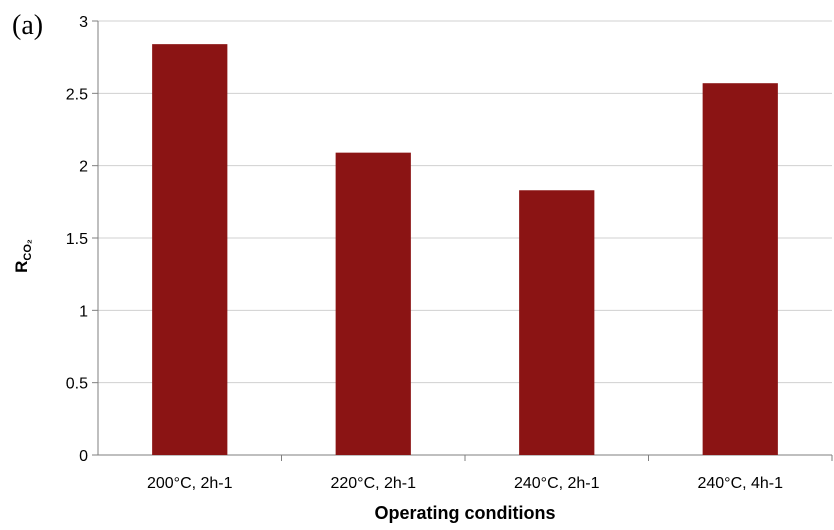 This screenshot has height=530, width=834. I want to click on y-tick-label: 1, so click(83, 311).